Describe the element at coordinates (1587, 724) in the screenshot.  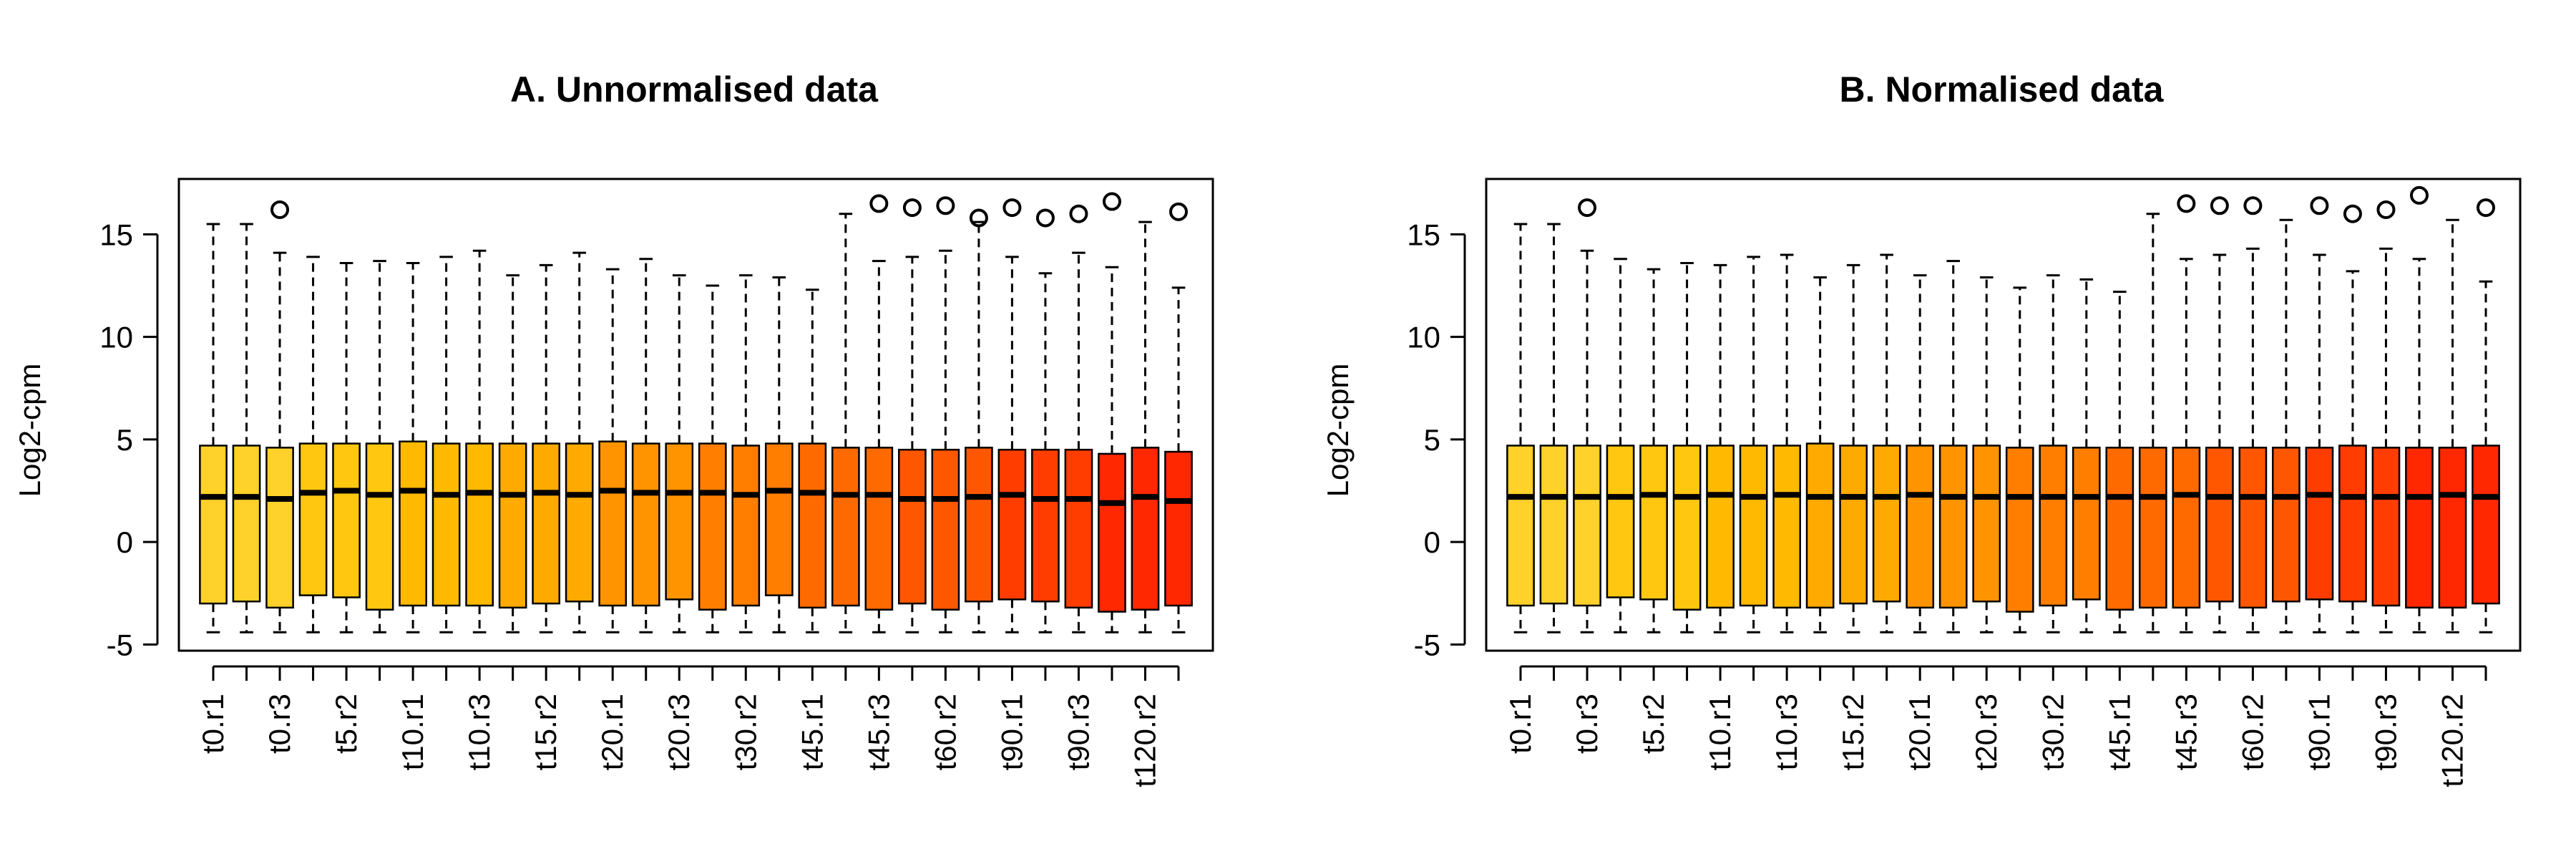
I see `x-tick-label: t0.r3` at that location.